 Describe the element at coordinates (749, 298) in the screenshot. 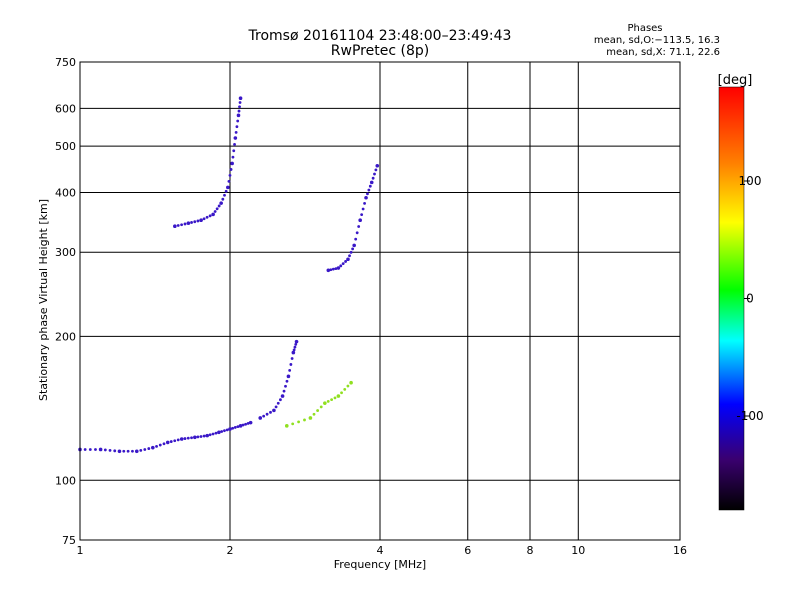

I see `colorbar-ticks: 100 0 -100` at that location.